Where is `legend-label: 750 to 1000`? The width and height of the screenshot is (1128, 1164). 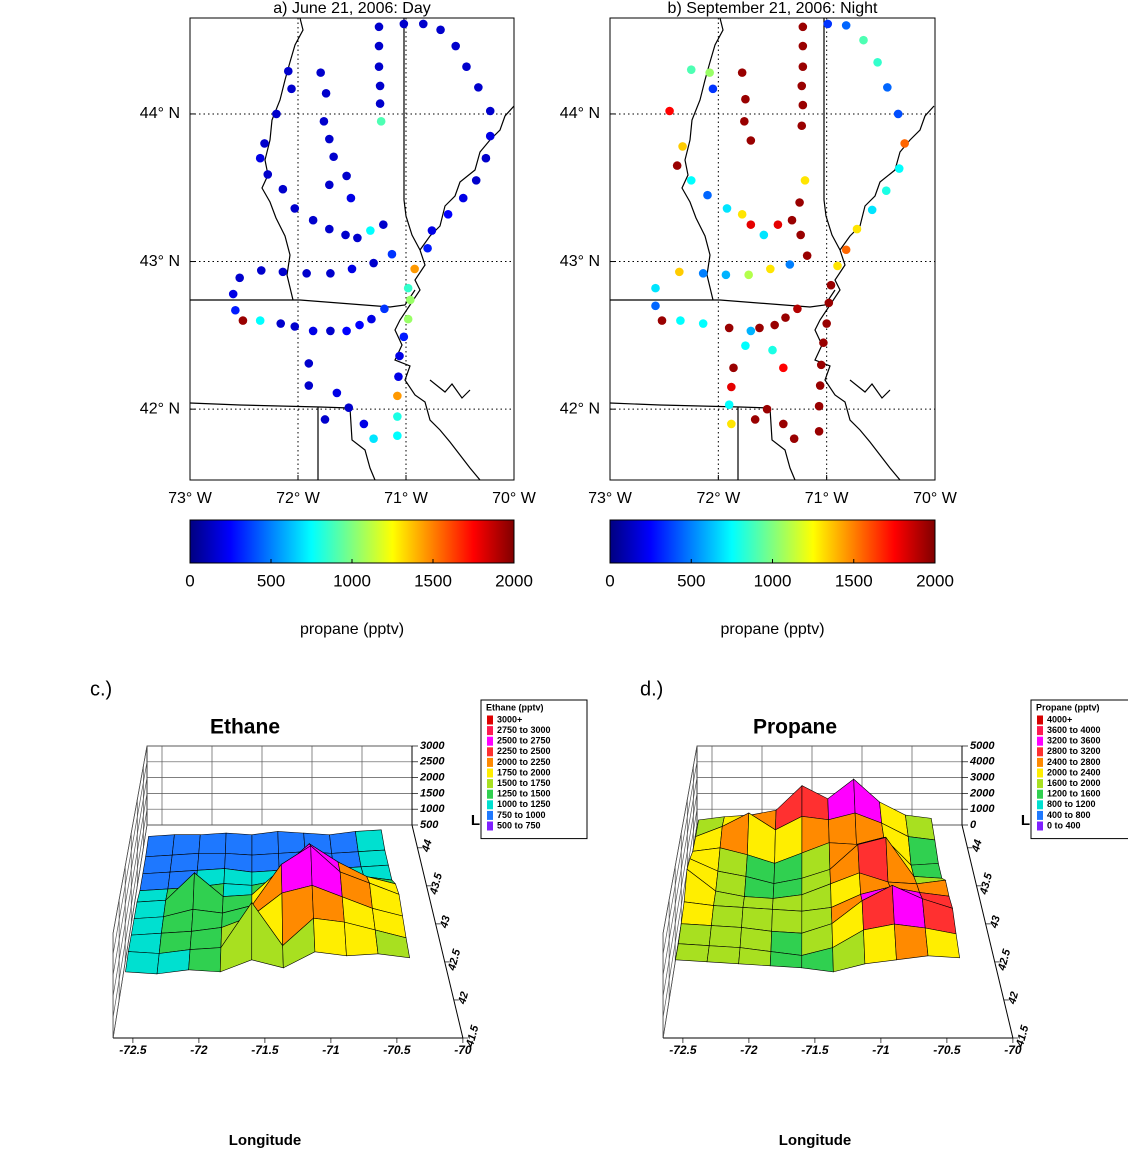
legend-label: 750 to 1000 is located at coordinates (521, 815).